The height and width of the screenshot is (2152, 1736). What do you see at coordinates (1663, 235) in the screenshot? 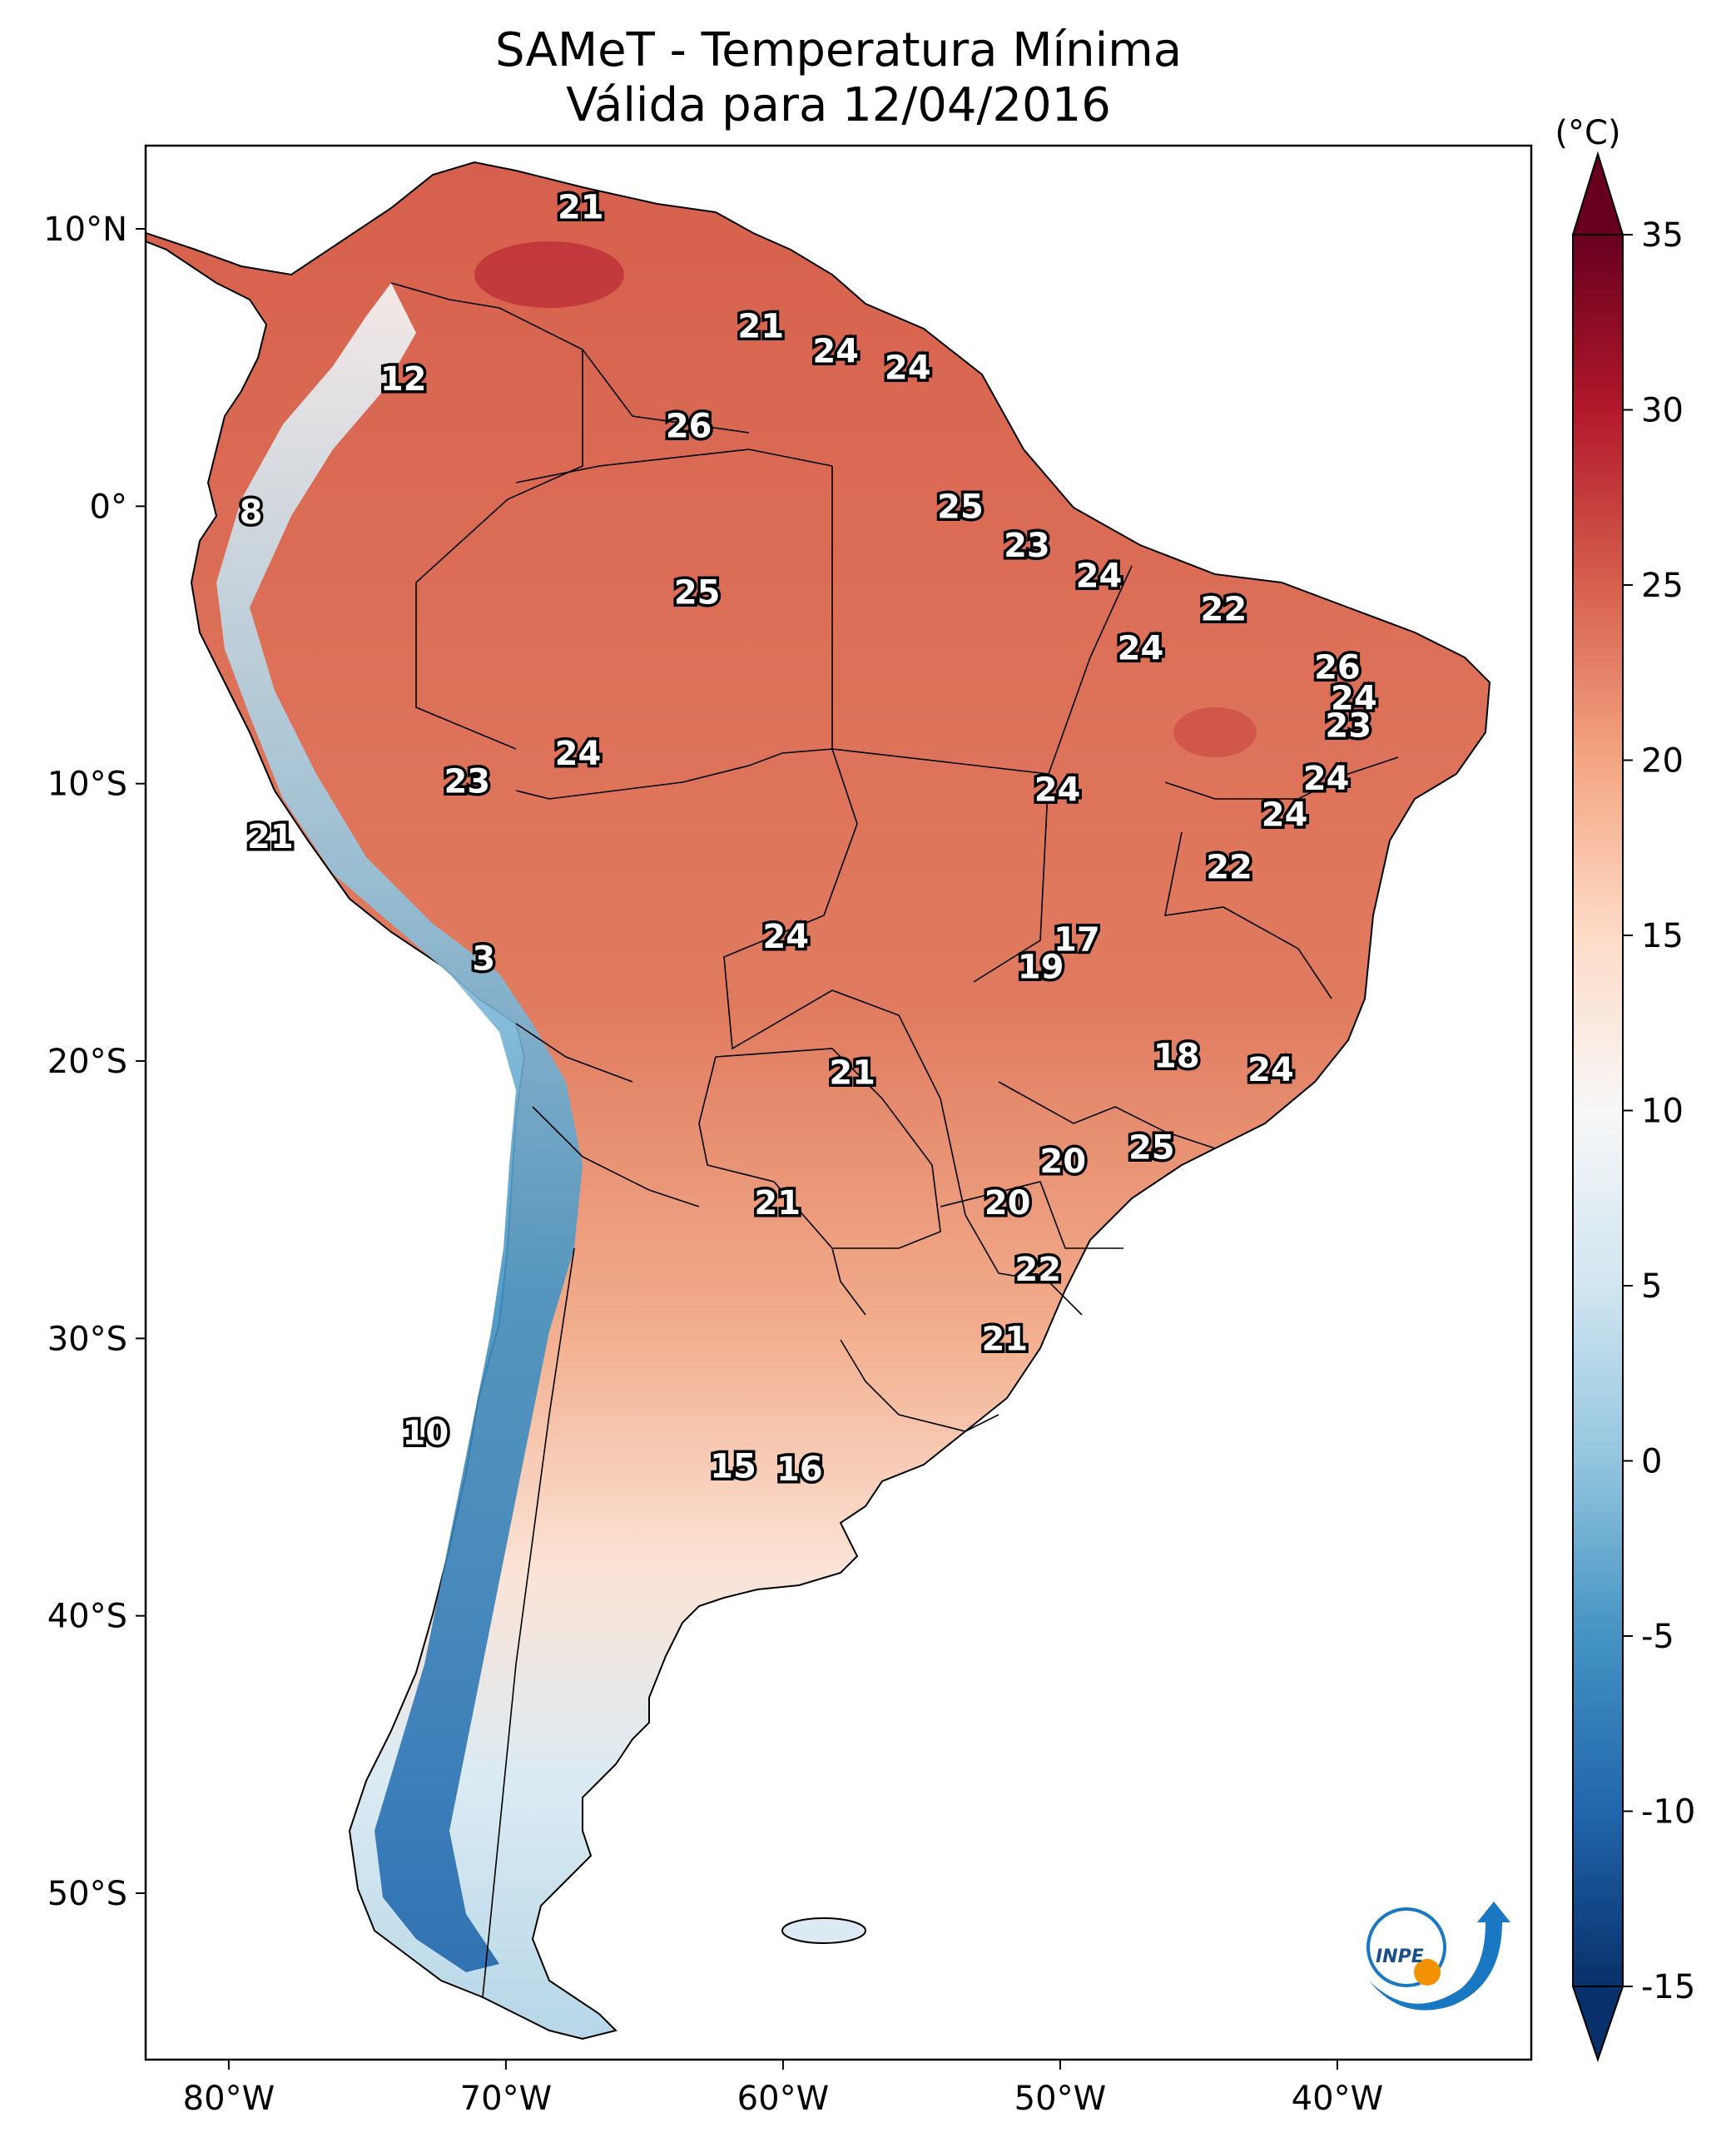
I see `colorbar-tick-label: 35` at bounding box center [1663, 235].